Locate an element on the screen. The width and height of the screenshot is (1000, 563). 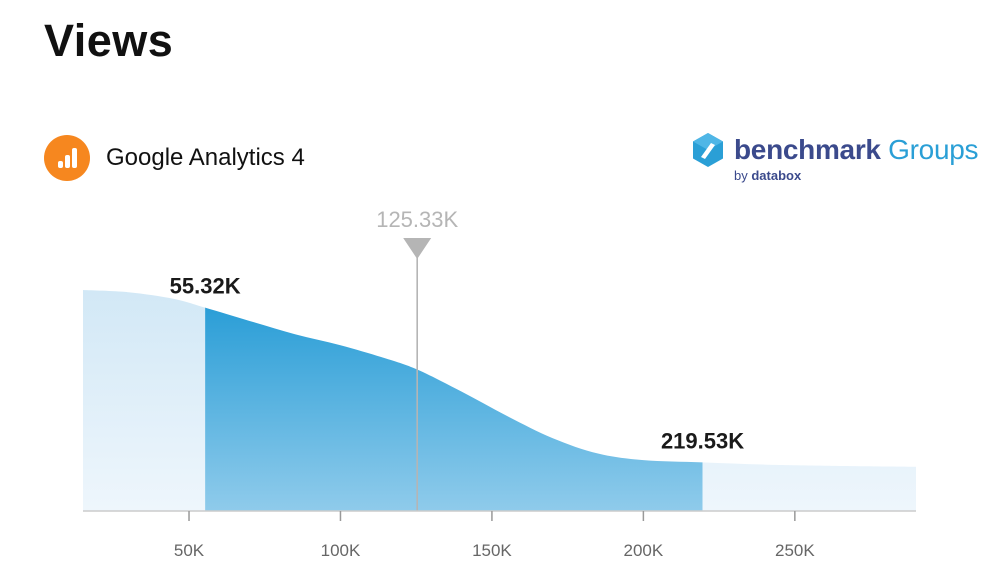
data-source-name: Google Analytics 4 is located at coordinates (205, 157).